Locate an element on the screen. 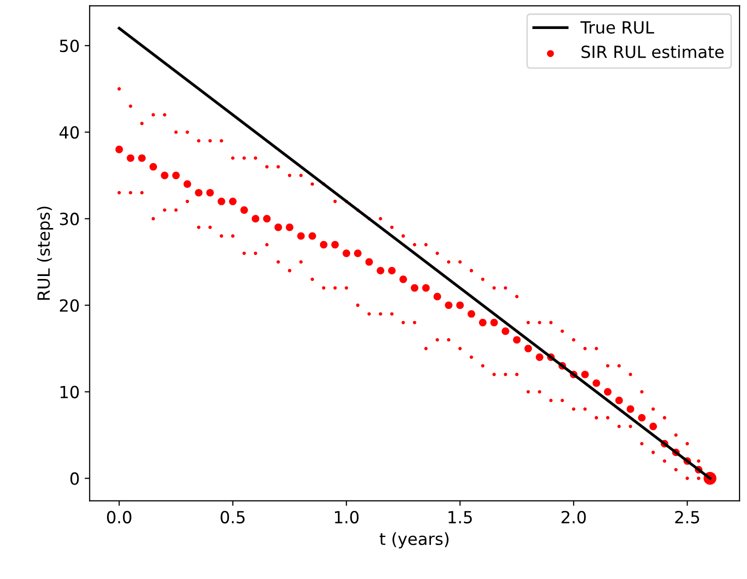 This screenshot has height=579, width=747. legend-label: SIR RUL estimate is located at coordinates (653, 51).